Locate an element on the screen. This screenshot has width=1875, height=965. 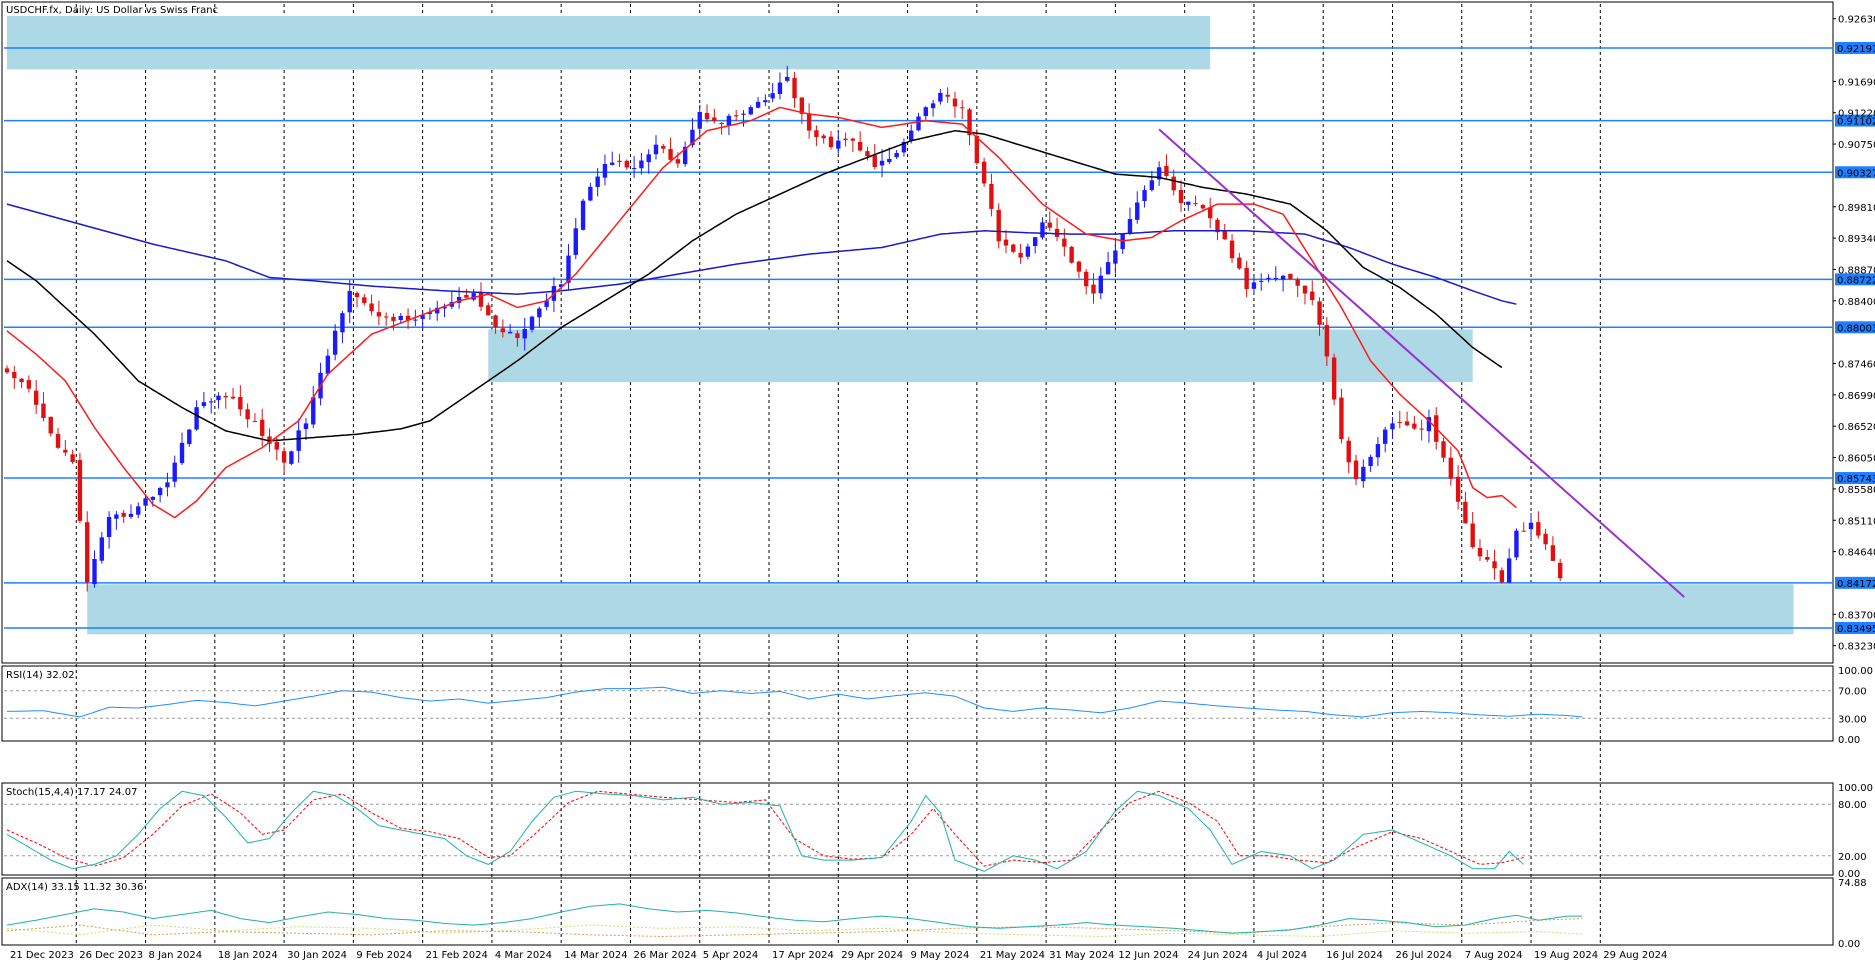
adx-label: ADX(14) 33.15 11.32 30.36 is located at coordinates (74, 887).